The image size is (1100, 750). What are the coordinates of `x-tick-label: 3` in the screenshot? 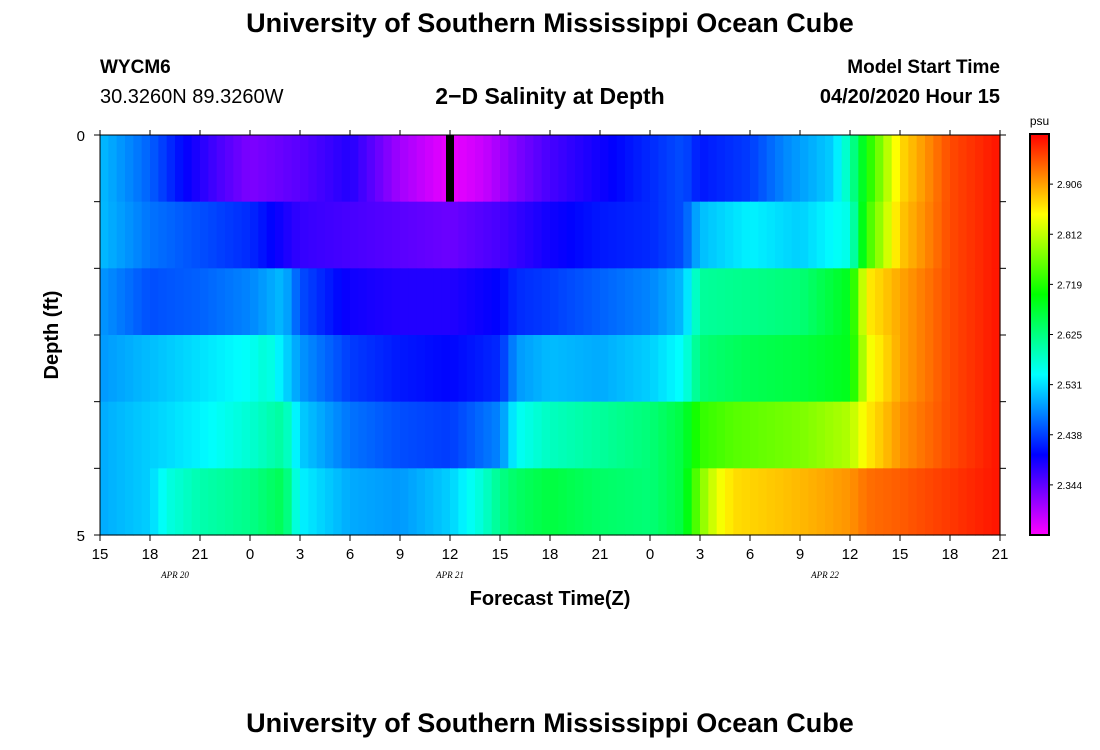 It's located at (300, 554).